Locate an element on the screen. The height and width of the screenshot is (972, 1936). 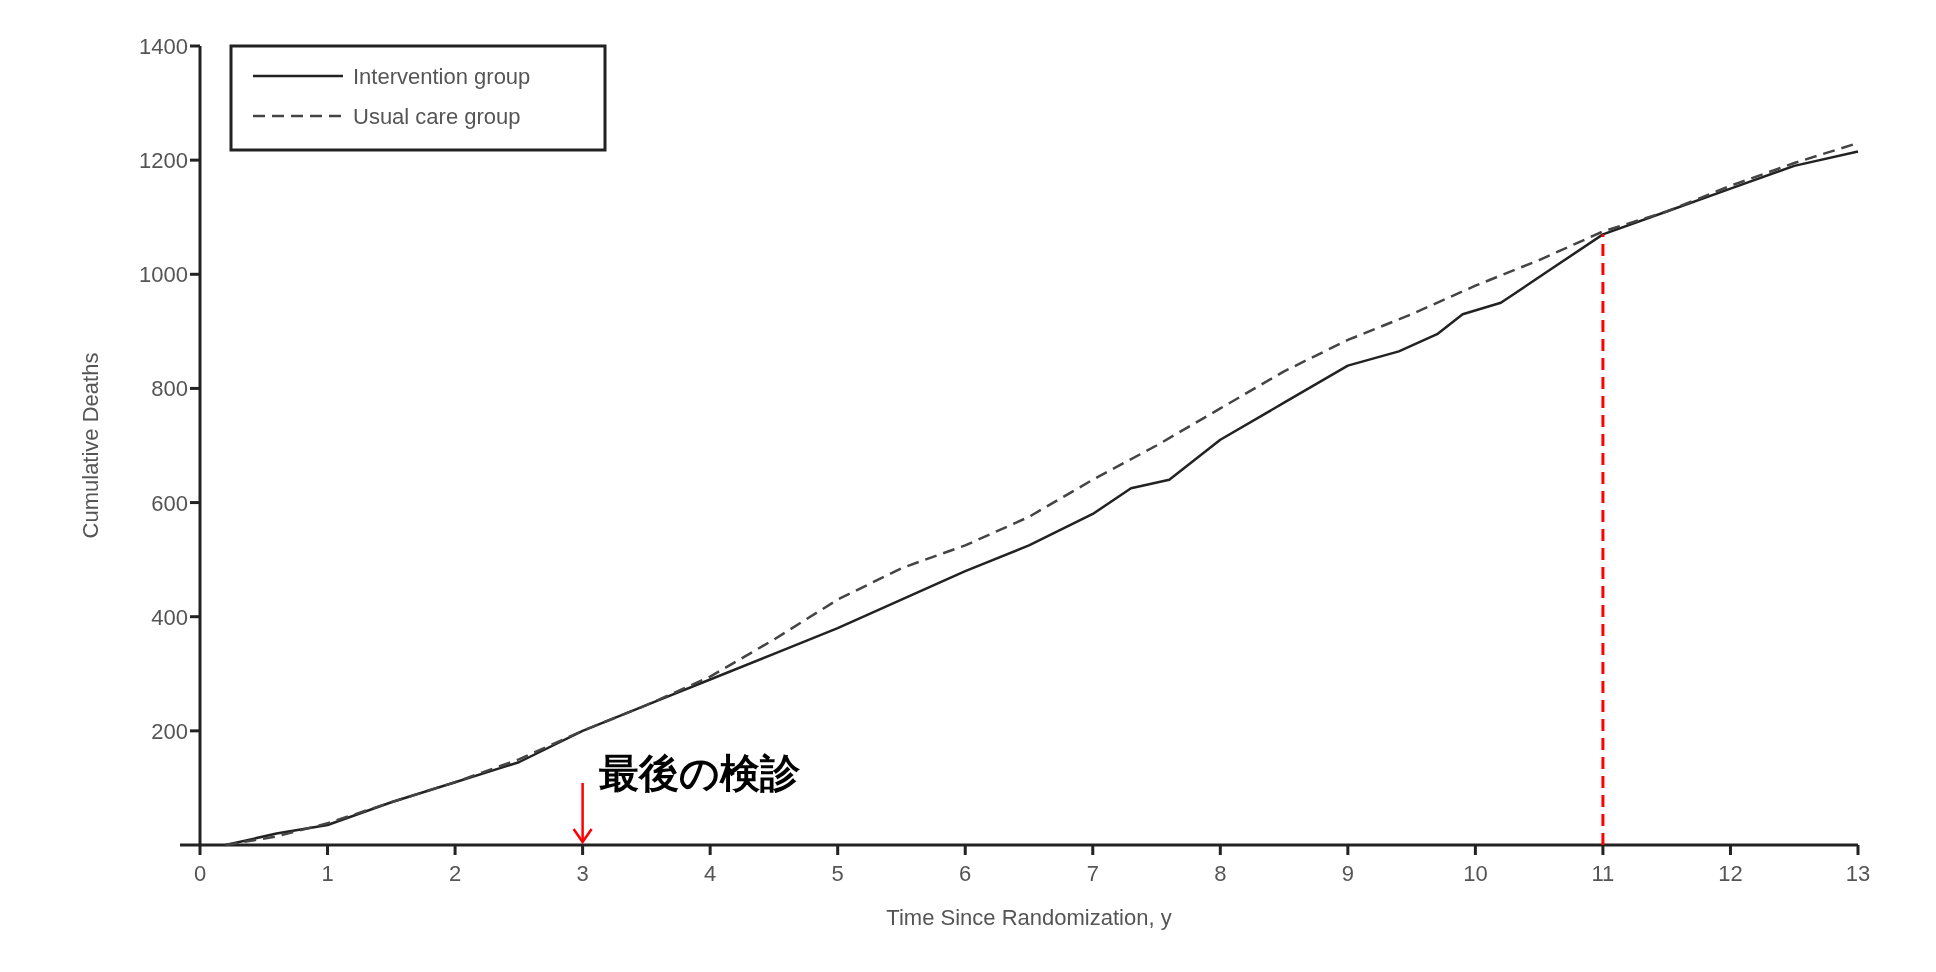
x-tick-label: 0 is located at coordinates (200, 873).